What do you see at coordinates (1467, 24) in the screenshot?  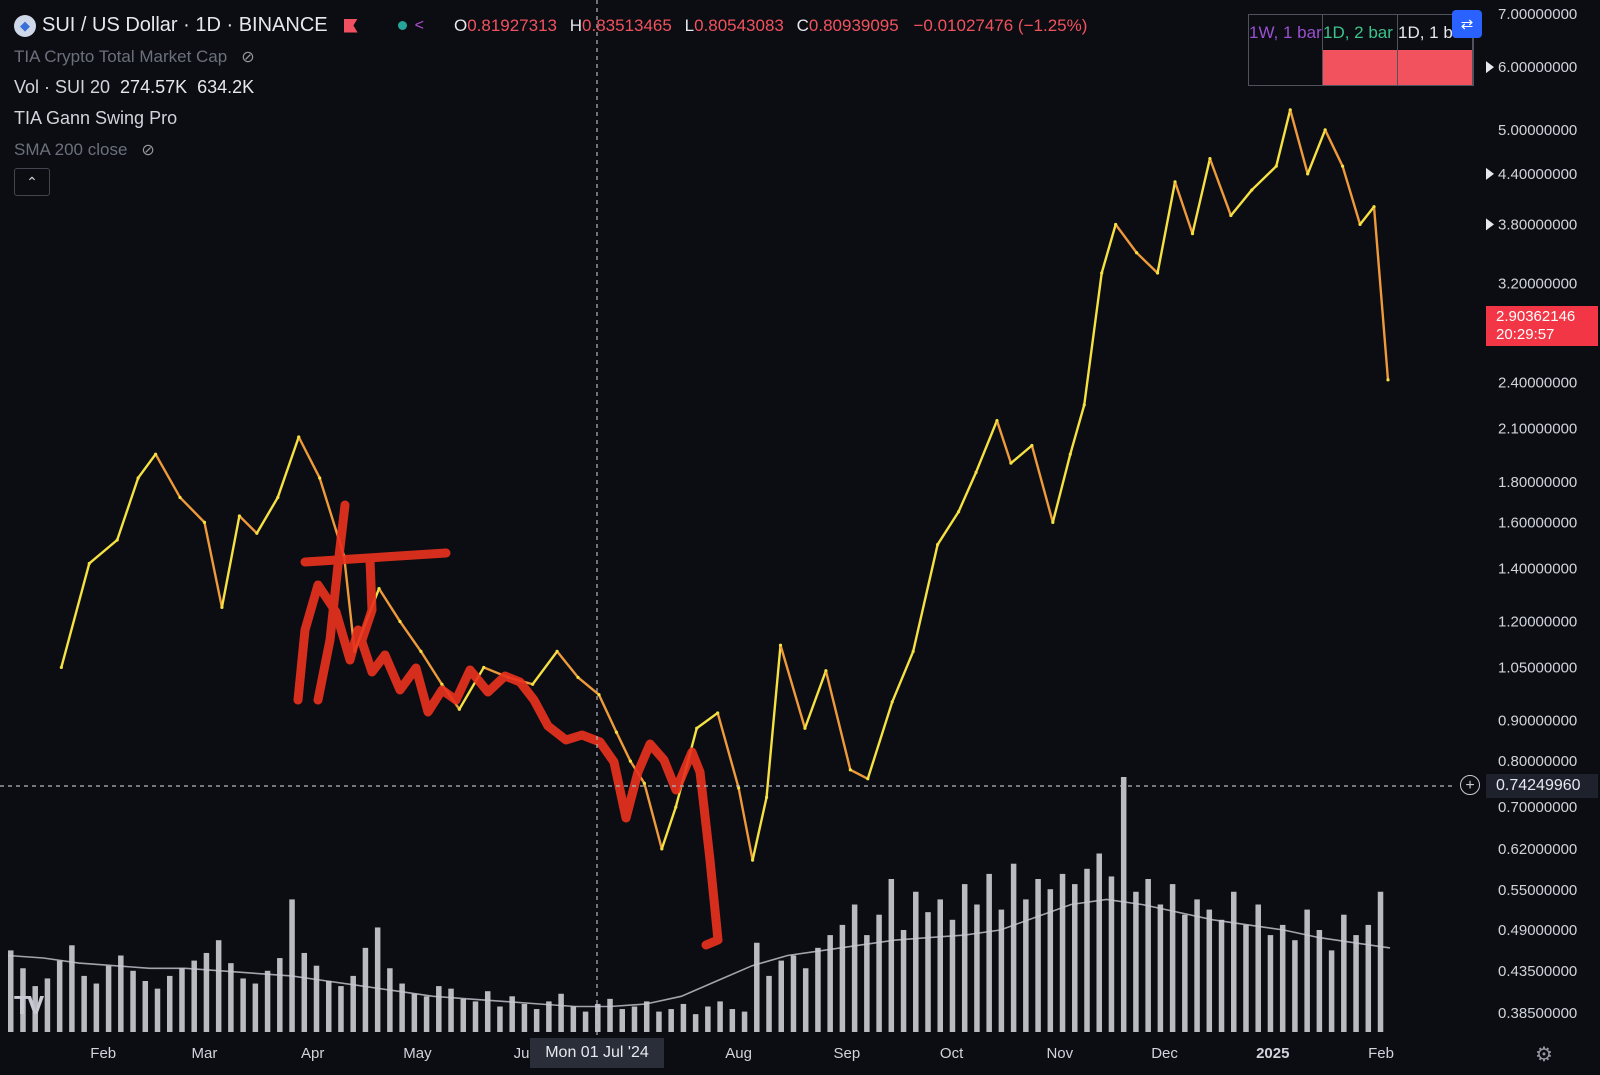 I see `sync-icon: ⇄` at bounding box center [1467, 24].